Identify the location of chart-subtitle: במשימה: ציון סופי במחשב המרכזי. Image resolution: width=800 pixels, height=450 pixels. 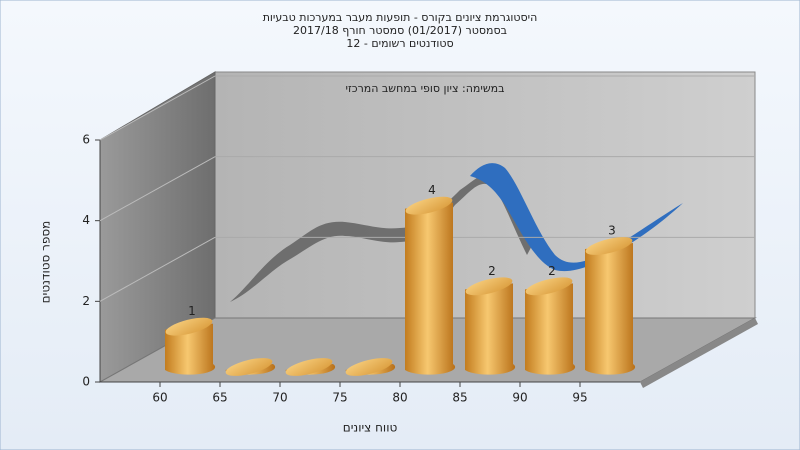
(424, 88).